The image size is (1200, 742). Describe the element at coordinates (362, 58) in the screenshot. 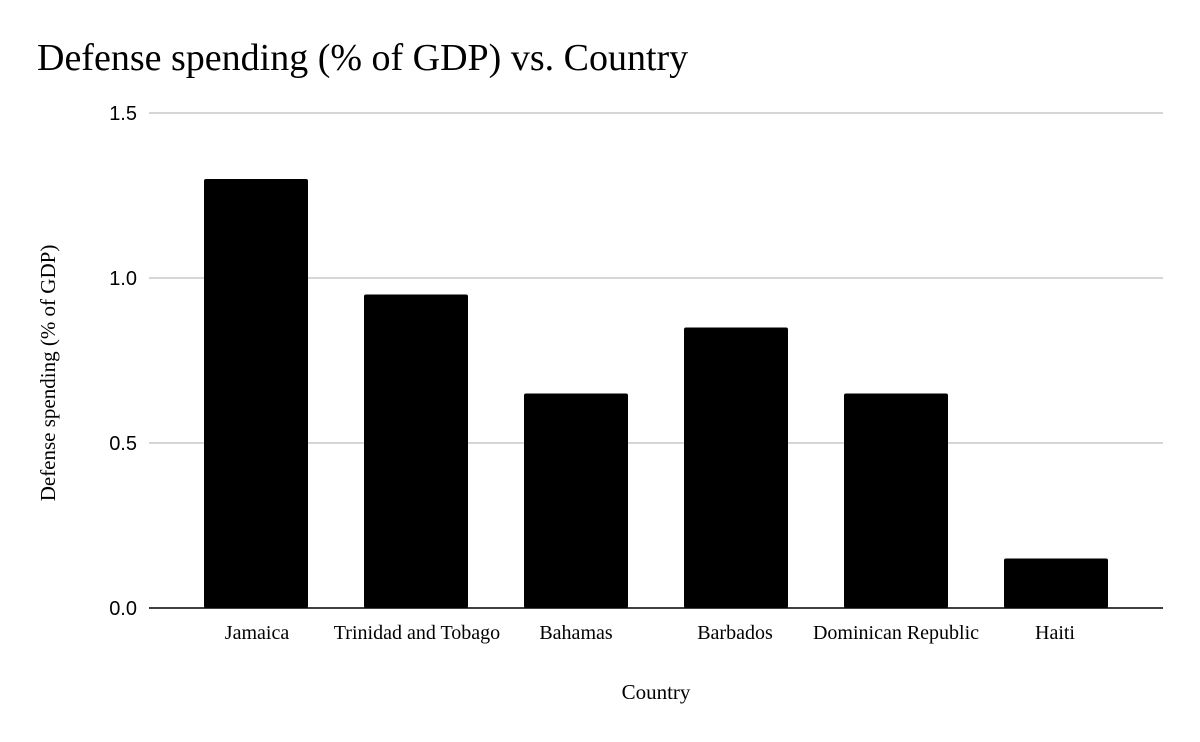

I see `chart-title: Defense spending (% of GDP) vs. Country` at that location.